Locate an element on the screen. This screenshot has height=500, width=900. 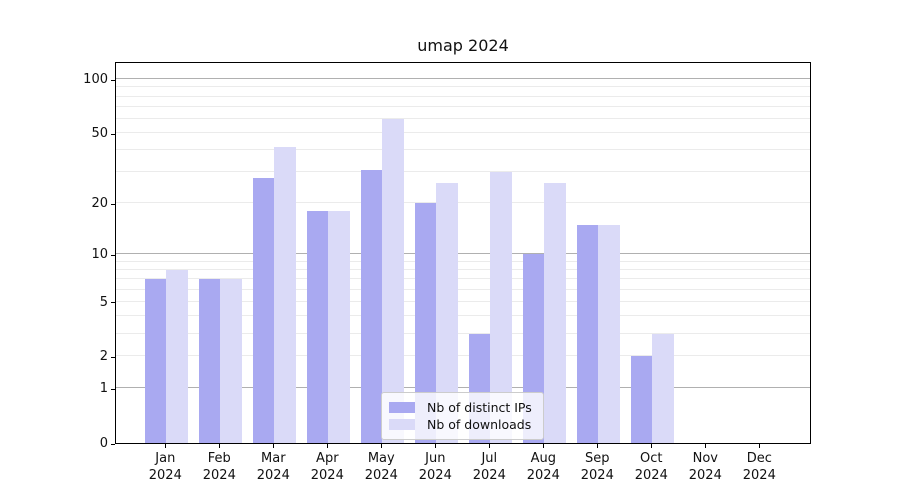
legend-swatch-distinct-ips is located at coordinates (402, 407).